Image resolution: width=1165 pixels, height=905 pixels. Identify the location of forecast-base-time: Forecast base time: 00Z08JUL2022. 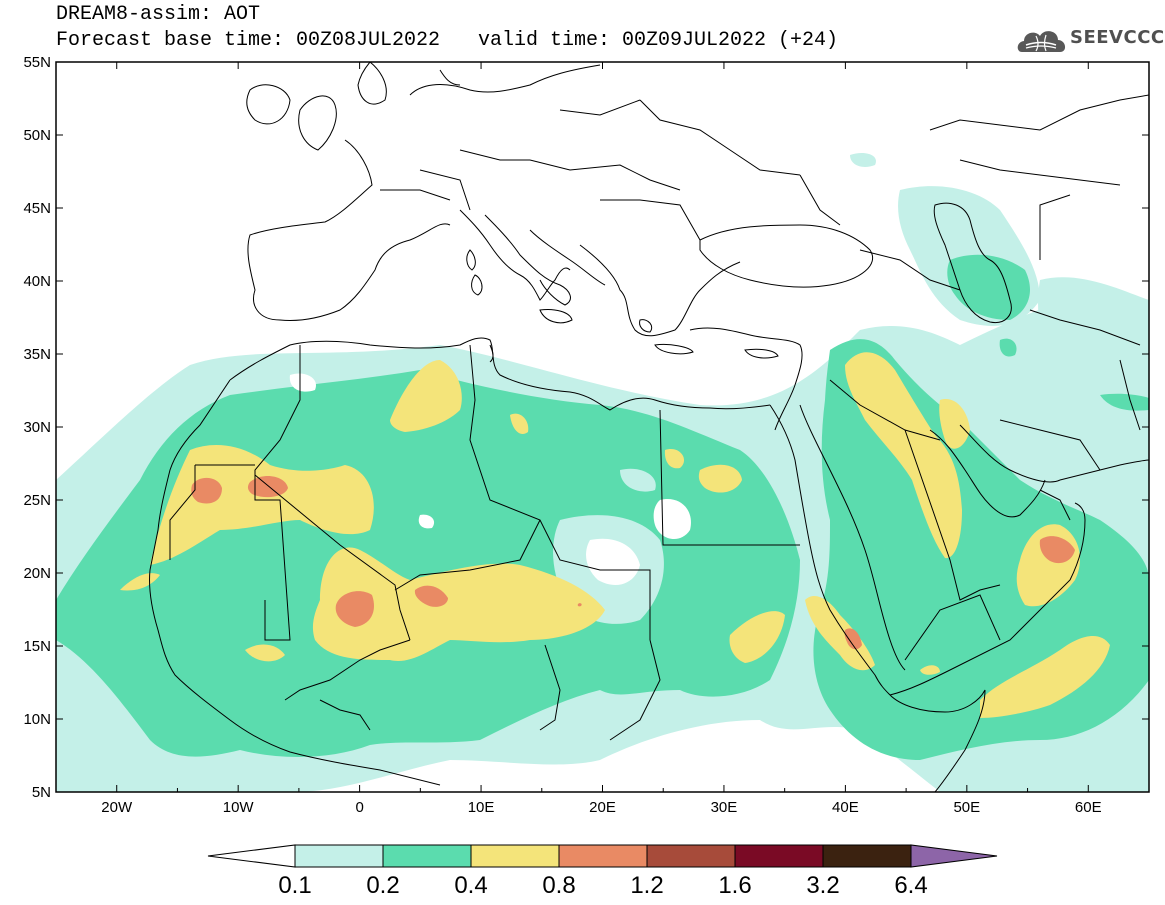
(248, 40).